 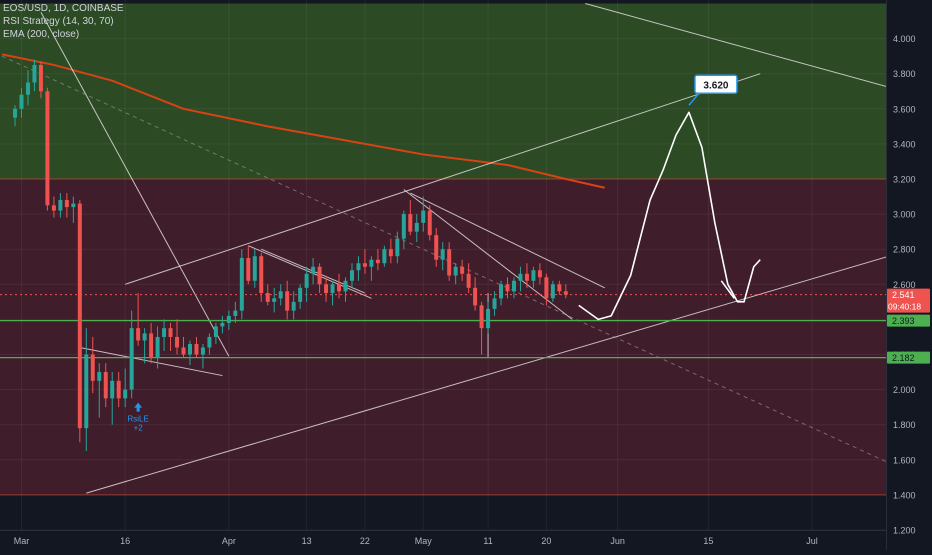 What do you see at coordinates (669, 216) in the screenshot?
I see `projection-path` at bounding box center [669, 216].